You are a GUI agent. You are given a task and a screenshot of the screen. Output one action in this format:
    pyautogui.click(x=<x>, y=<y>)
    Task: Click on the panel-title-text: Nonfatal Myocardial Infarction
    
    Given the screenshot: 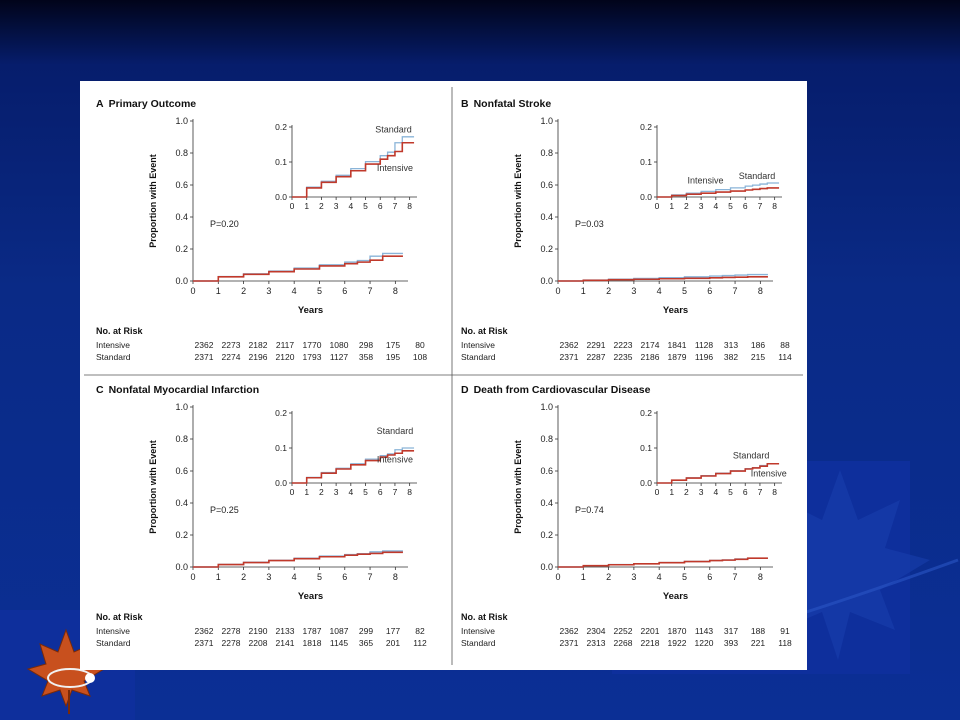 What is the action you would take?
    pyautogui.click(x=184, y=390)
    